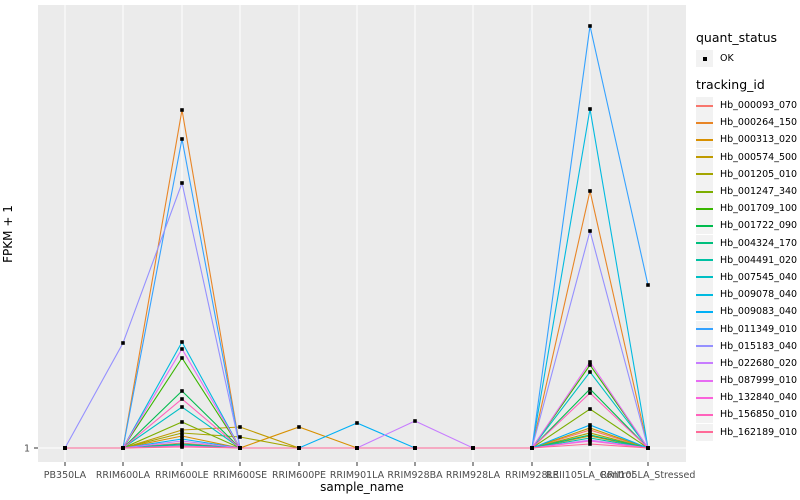 The image size is (800, 500). Describe the element at coordinates (704, 58) in the screenshot. I see `legend-key-ok` at that location.